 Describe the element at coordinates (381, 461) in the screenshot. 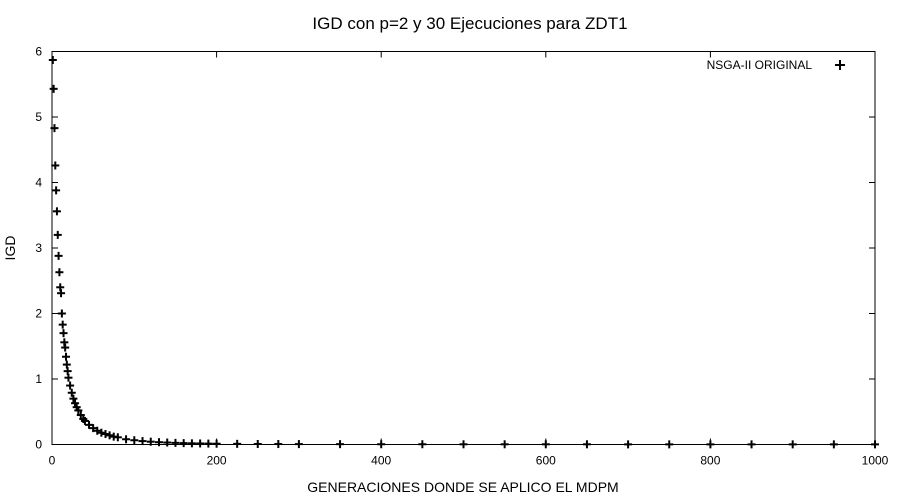

I see `x-tick-label: 400` at that location.